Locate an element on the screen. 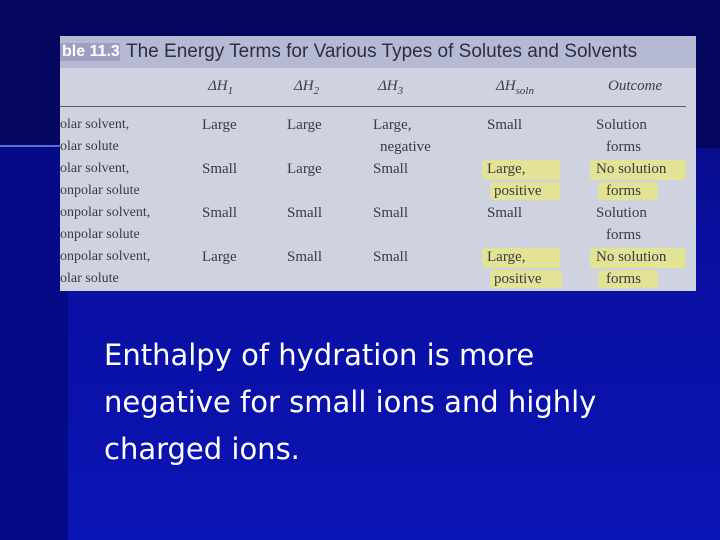 Image resolution: width=720 pixels, height=540 pixels. header-dh2: ΔH2 is located at coordinates (306, 87).